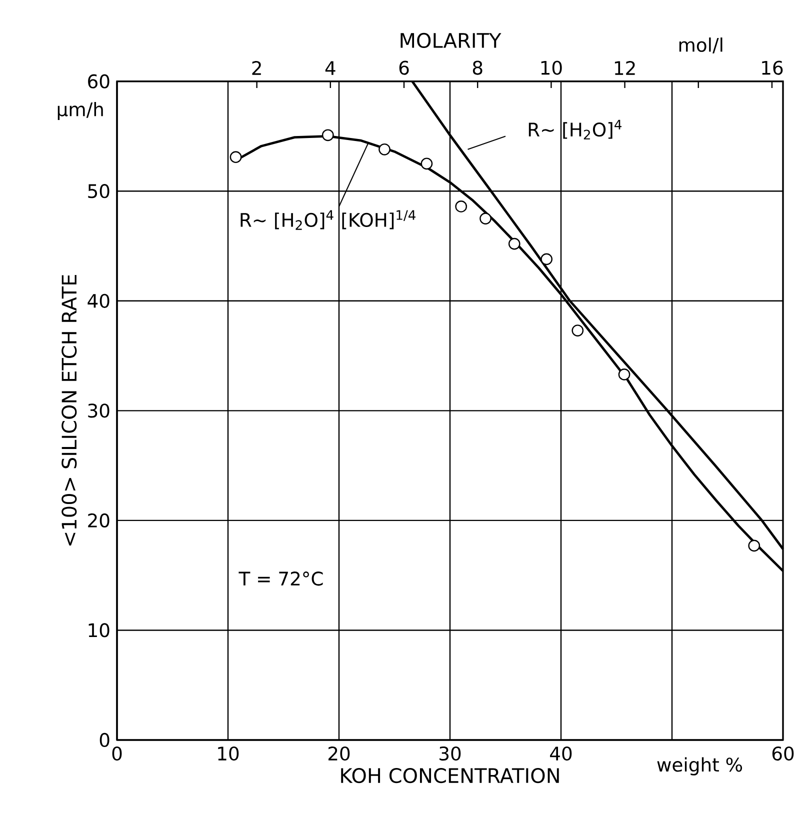  Describe the element at coordinates (117, 753) in the screenshot. I see `x-tick-label: 0` at that location.